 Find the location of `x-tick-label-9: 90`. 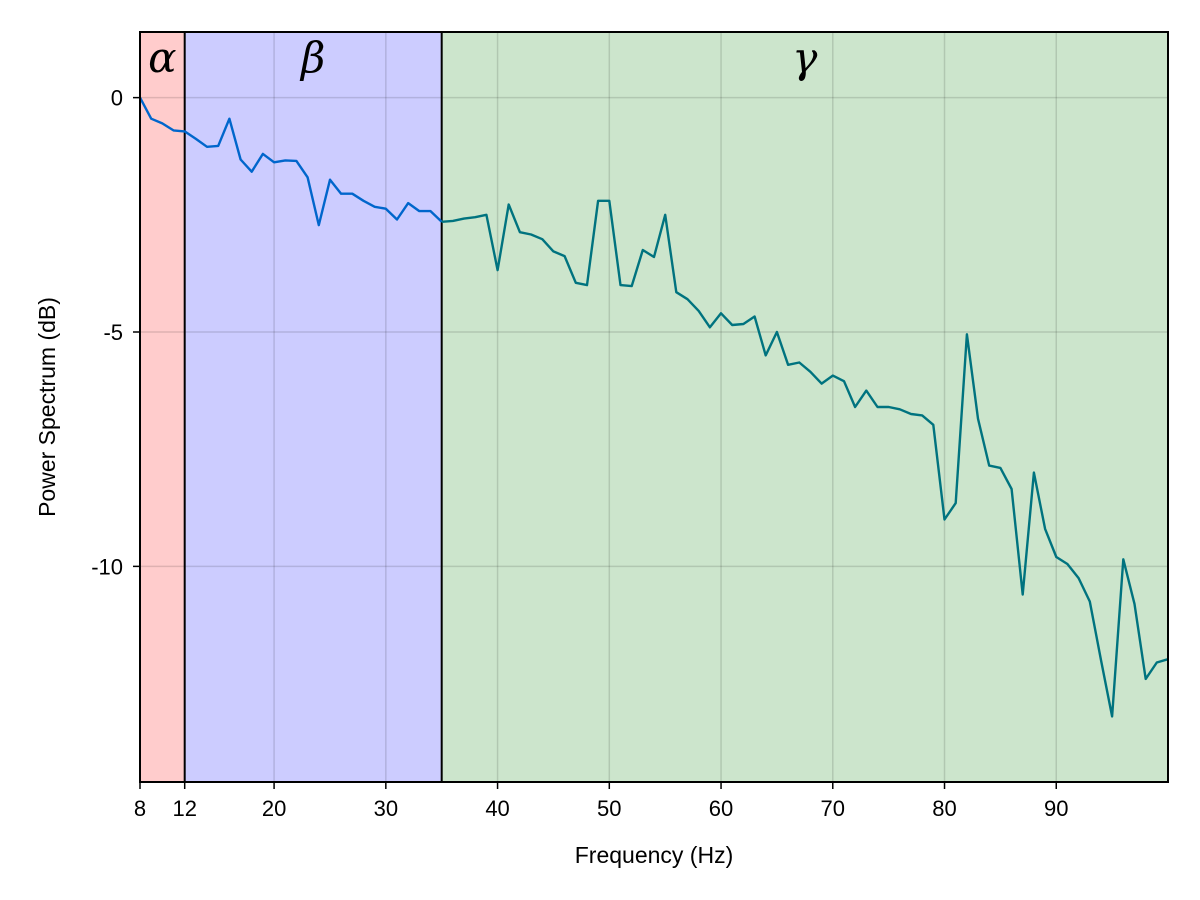

x-tick-label-9: 90 is located at coordinates (1056, 808).